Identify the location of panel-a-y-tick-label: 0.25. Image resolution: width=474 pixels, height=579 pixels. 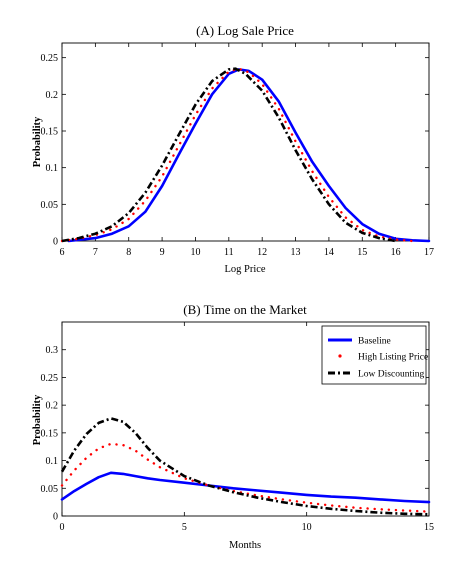
(50, 58).